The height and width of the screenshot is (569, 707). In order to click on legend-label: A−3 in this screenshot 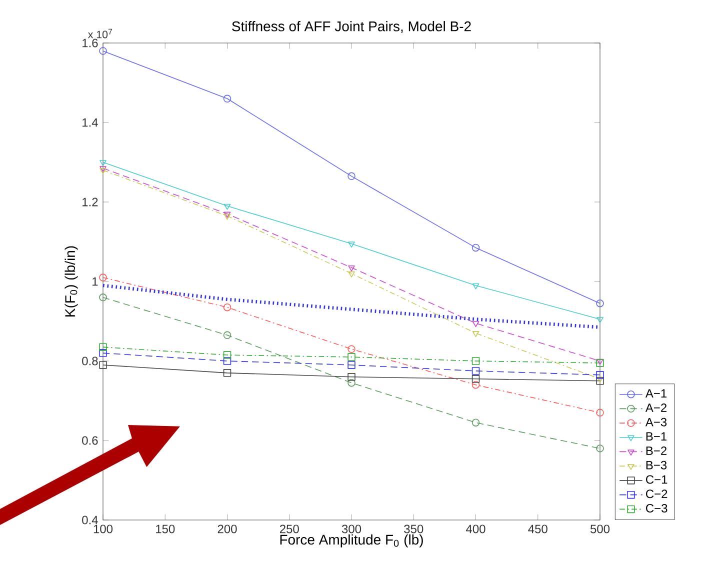, I will do `click(656, 422)`.